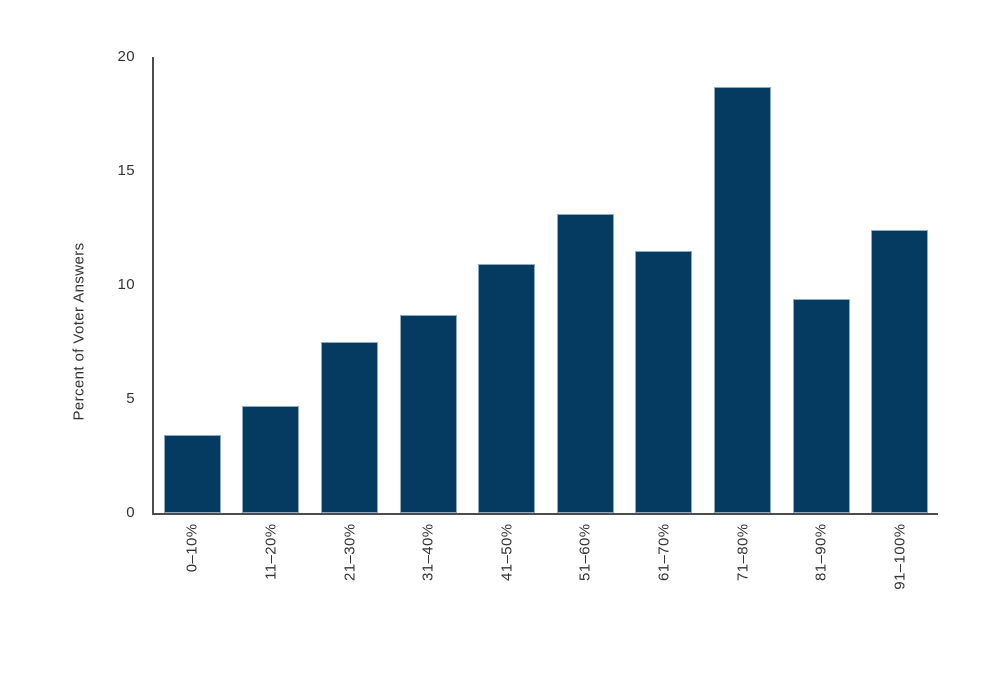 This screenshot has width=1000, height=685. What do you see at coordinates (192, 474) in the screenshot?
I see `bar-0–10%` at bounding box center [192, 474].